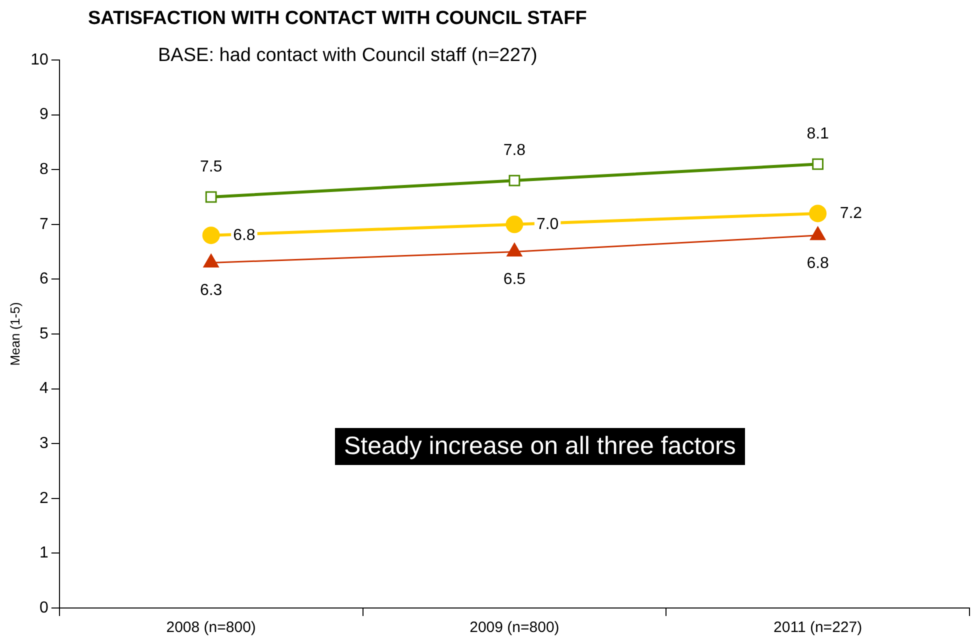  I want to click on y-tick-label: 8, so click(43, 169).